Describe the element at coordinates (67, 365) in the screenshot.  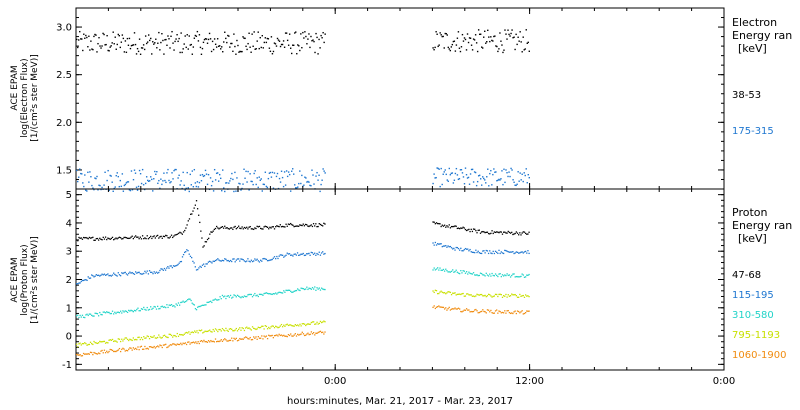
I see `y-tick-label: -1` at that location.